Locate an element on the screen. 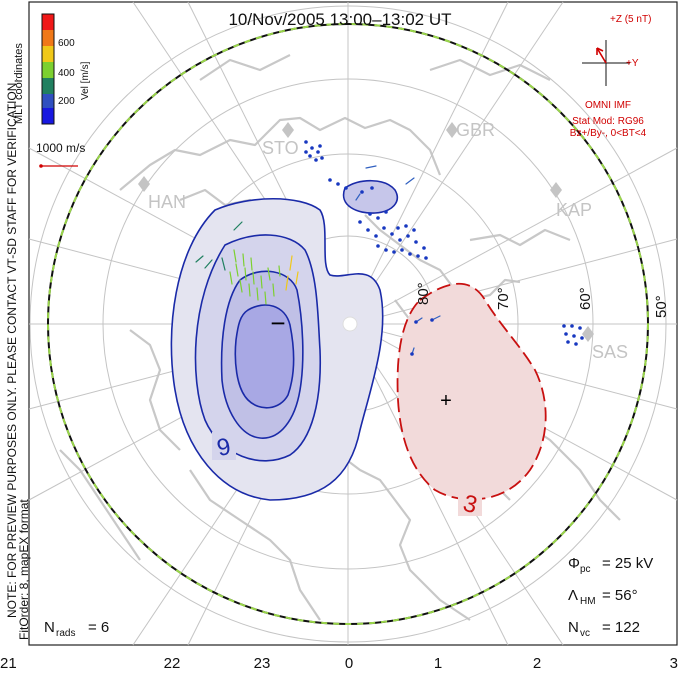  negative-cell is located at coordinates (277, 349).